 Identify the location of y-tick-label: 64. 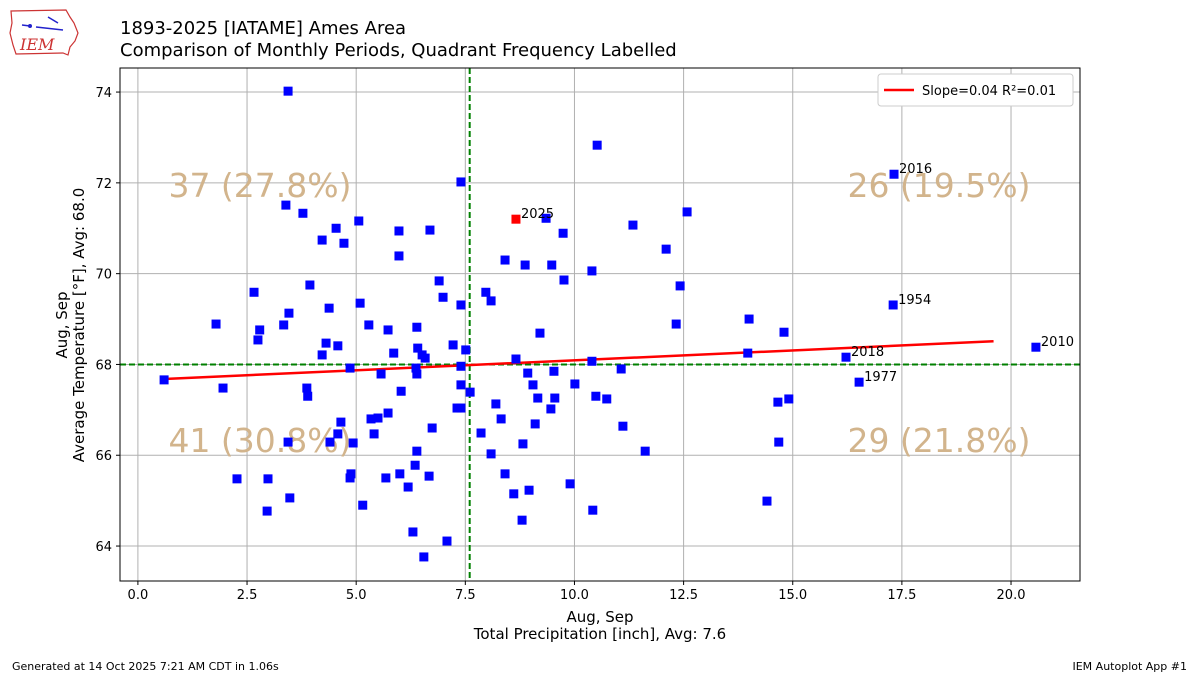
(103, 547).